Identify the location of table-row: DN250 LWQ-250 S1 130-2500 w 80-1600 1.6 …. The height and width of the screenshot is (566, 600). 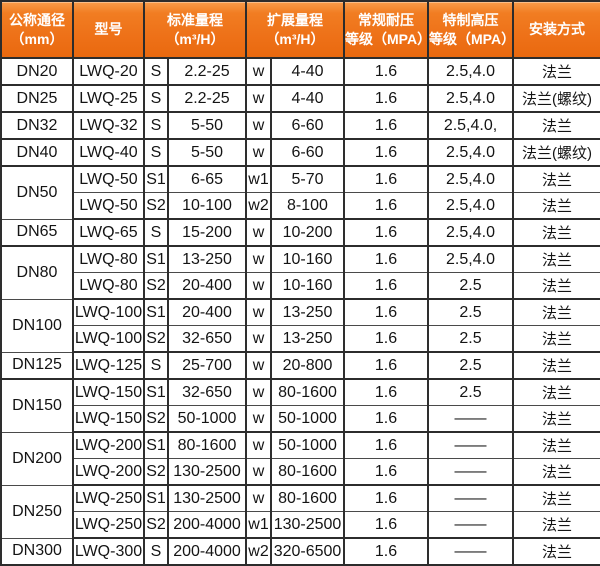
(300, 511).